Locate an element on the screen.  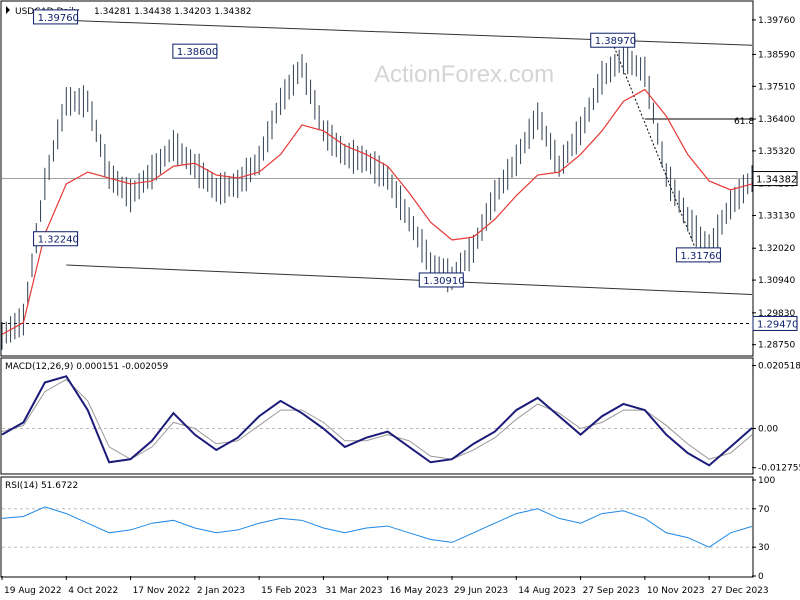
title-arrow-icon is located at coordinates (8, 10).